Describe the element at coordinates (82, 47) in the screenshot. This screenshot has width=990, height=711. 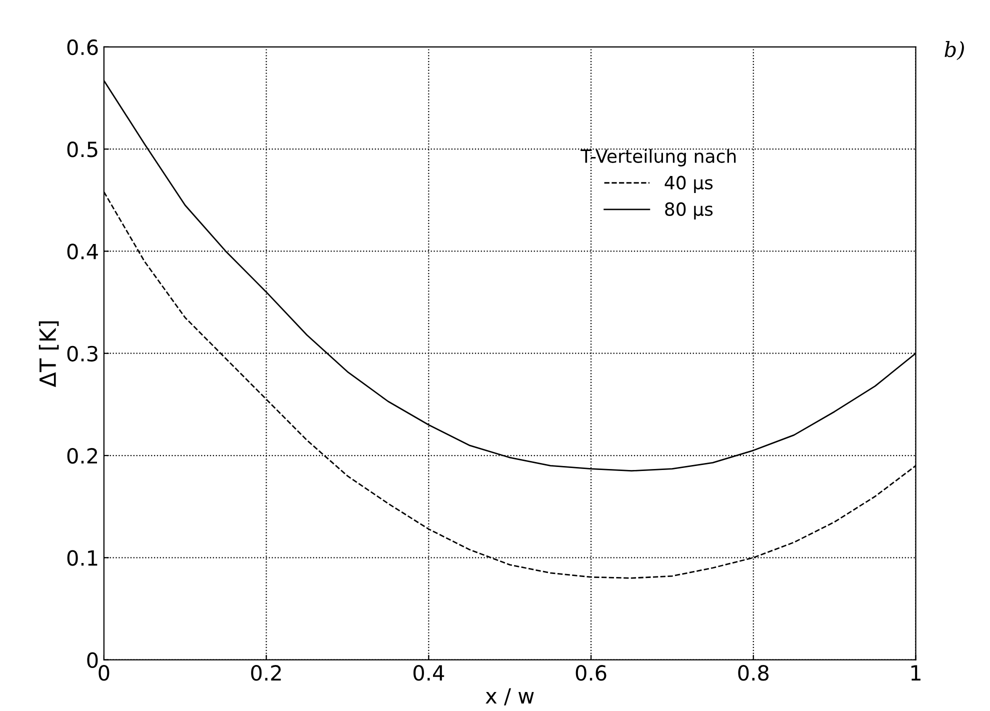
I see `y-tick-label: 0.6` at that location.